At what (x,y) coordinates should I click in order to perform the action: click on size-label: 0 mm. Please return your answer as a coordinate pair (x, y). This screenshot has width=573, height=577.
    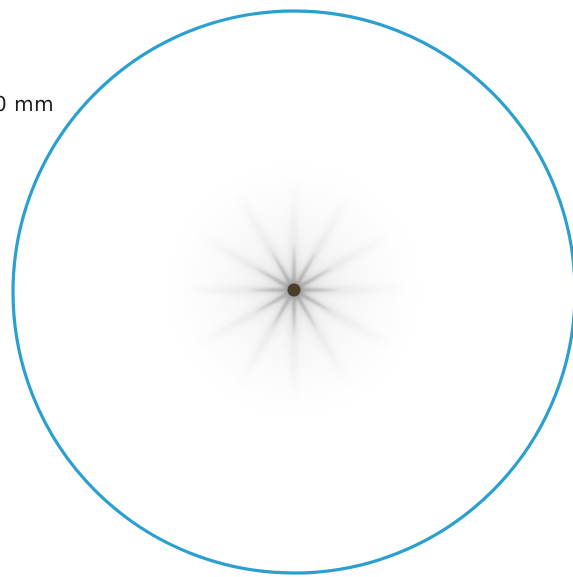
    Looking at the image, I should click on (27, 104).